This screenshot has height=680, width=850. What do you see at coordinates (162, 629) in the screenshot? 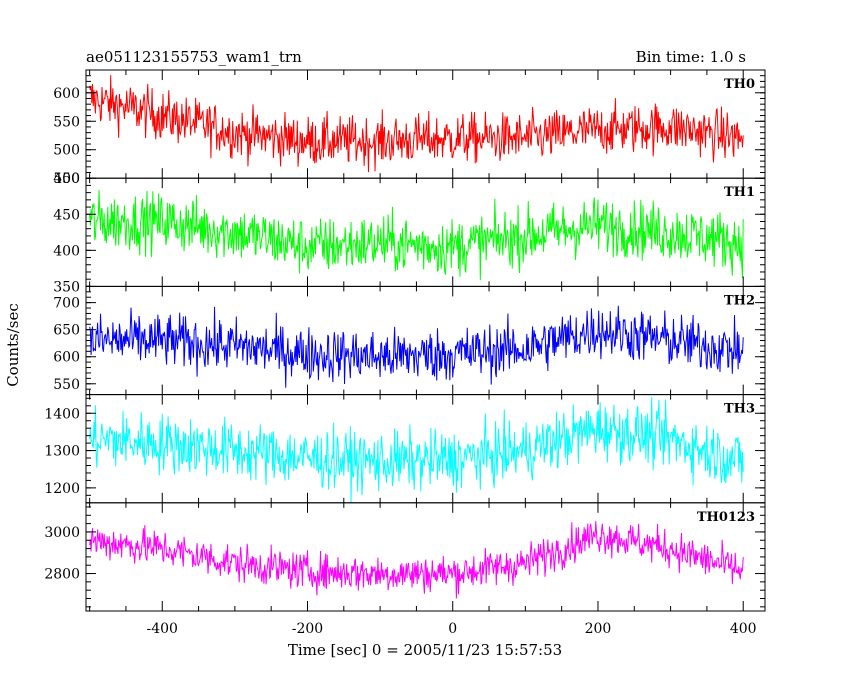
I see `x-tick-label: -400` at bounding box center [162, 629].